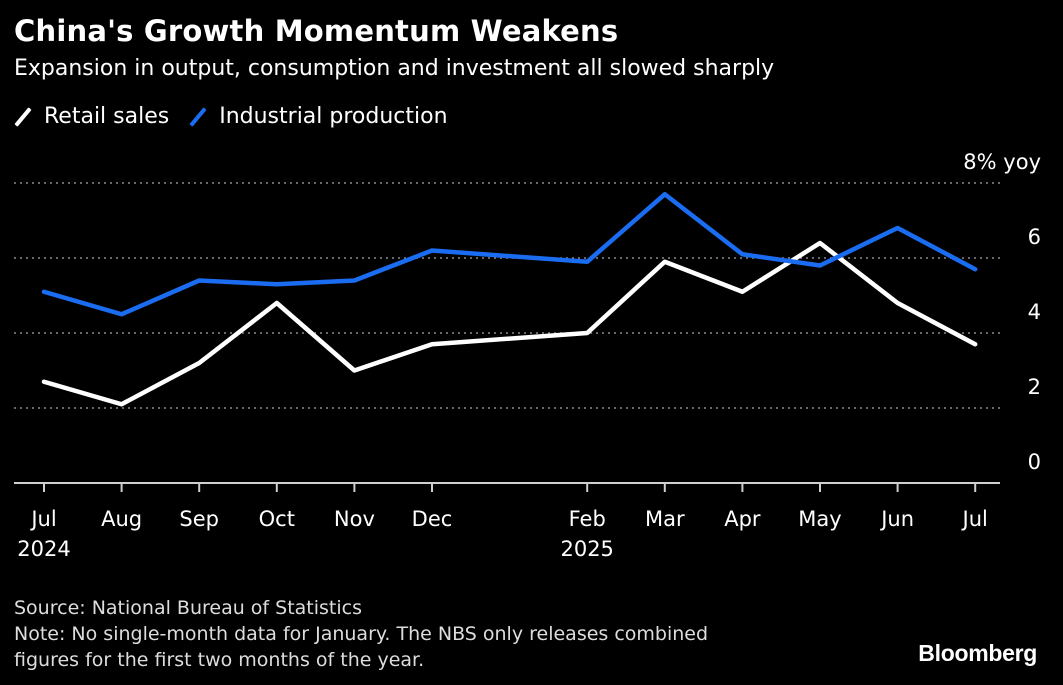 This screenshot has width=1063, height=685. Describe the element at coordinates (198, 117) in the screenshot. I see `industrial-production-swatch-icon` at that location.